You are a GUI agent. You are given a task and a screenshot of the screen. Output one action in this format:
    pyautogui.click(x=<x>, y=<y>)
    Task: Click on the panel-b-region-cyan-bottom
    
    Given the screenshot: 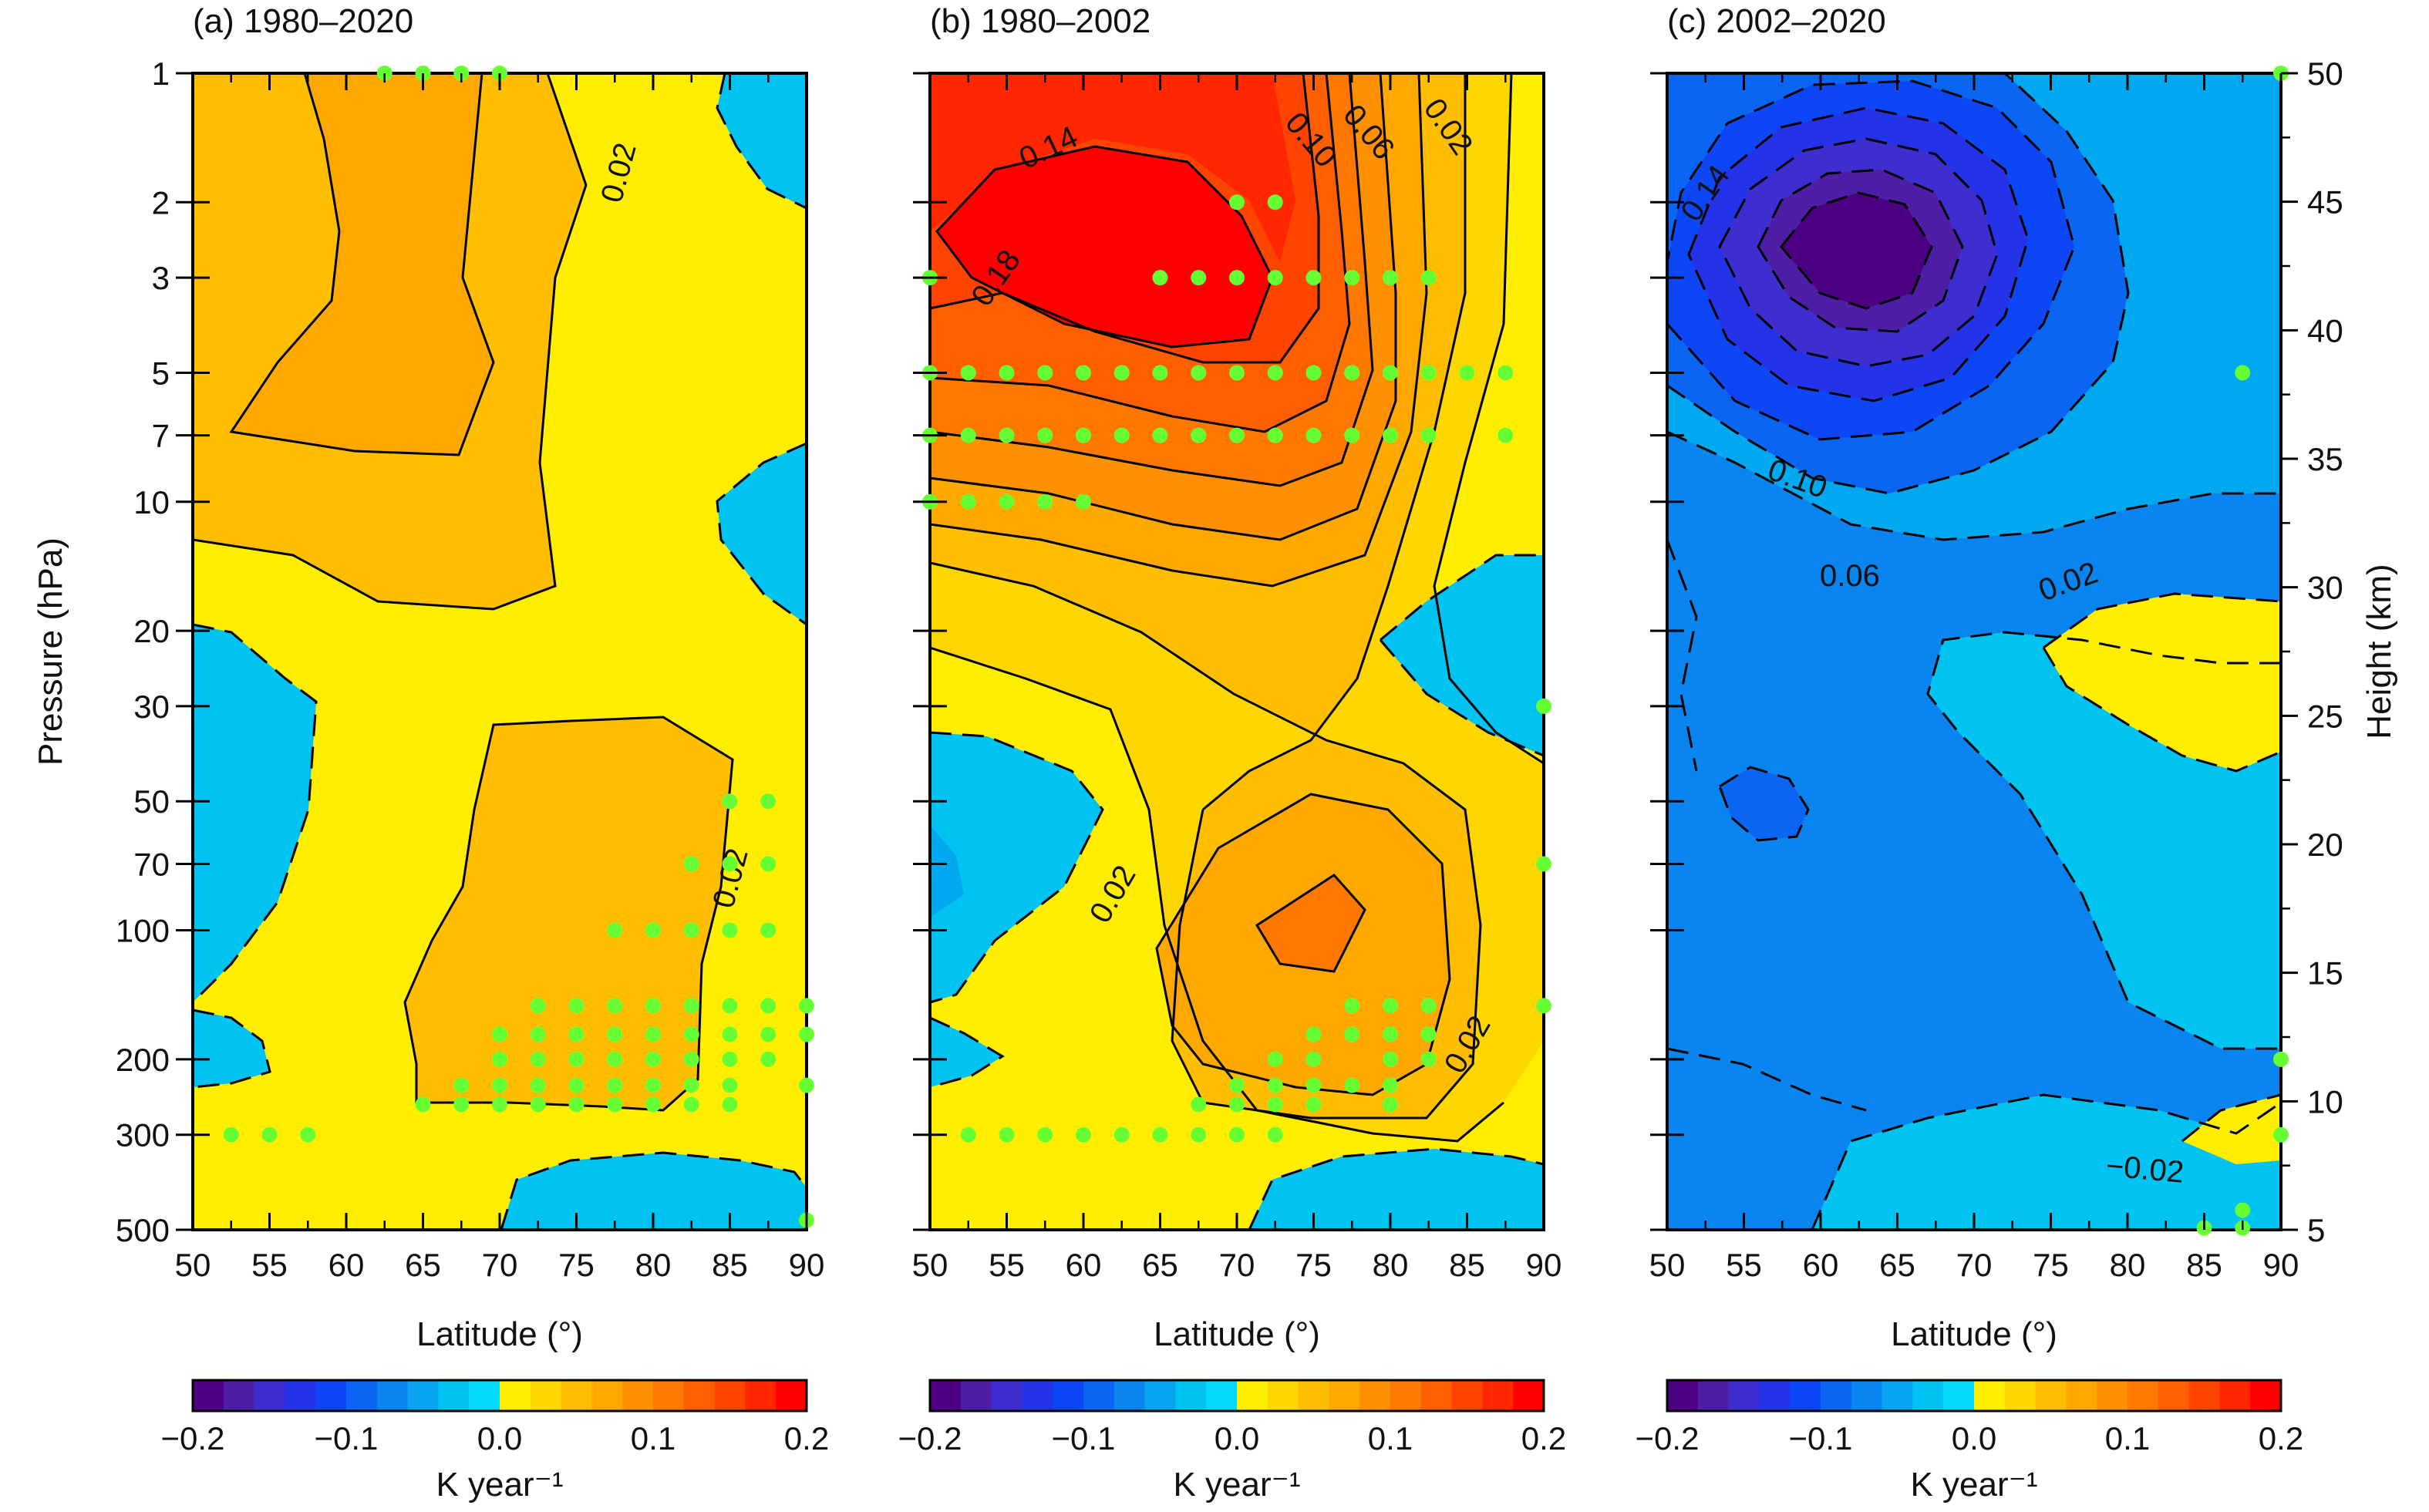 What is the action you would take?
    pyautogui.click(x=1396, y=1189)
    